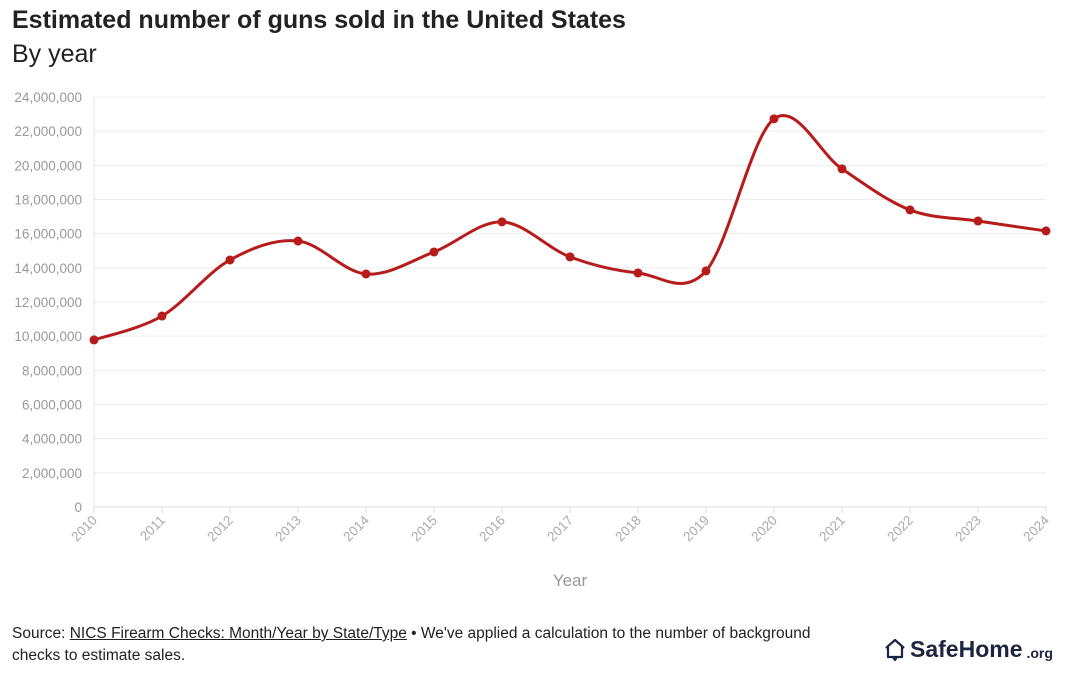 The height and width of the screenshot is (677, 1065). I want to click on y-tick-label: 18,000,000, so click(48, 200).